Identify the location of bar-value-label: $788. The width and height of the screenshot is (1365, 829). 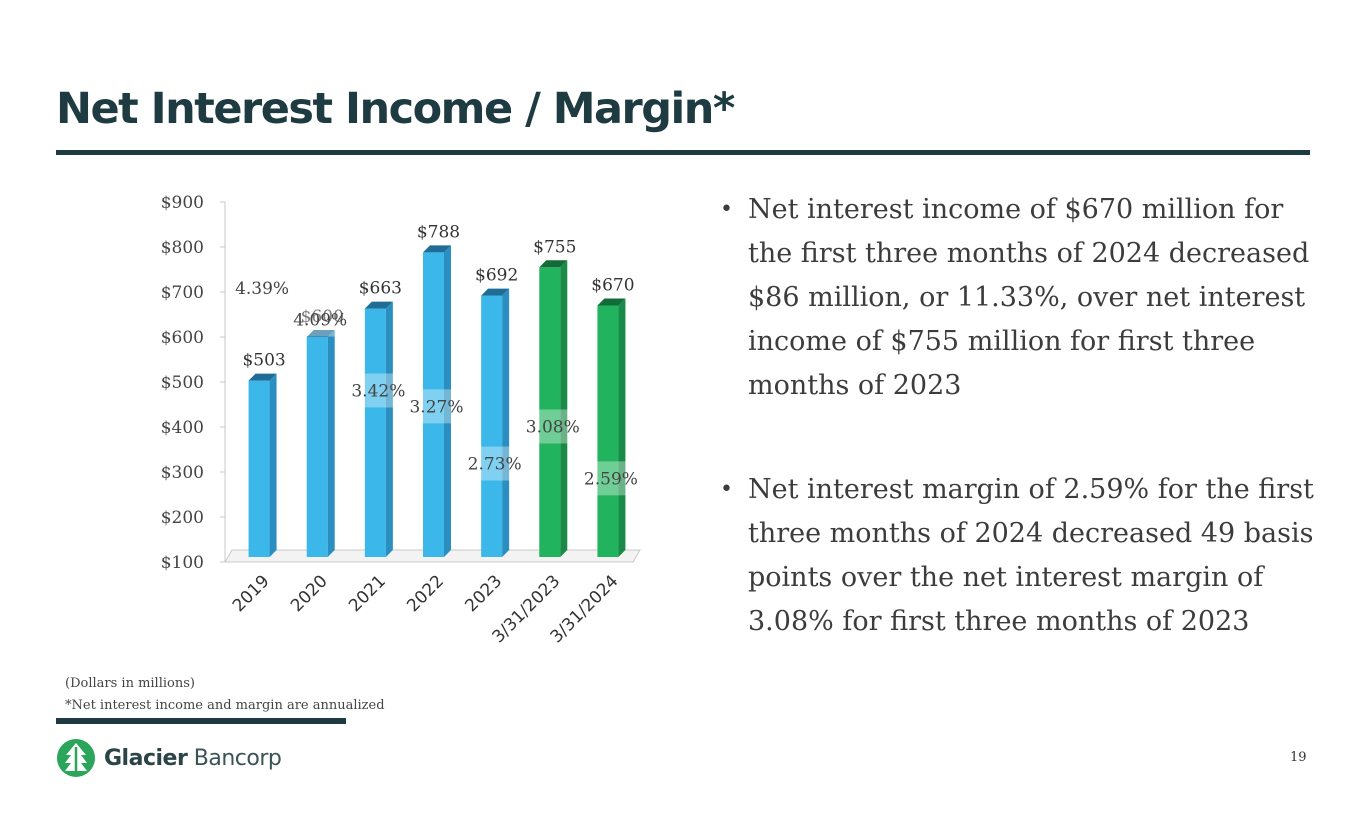
(438, 232).